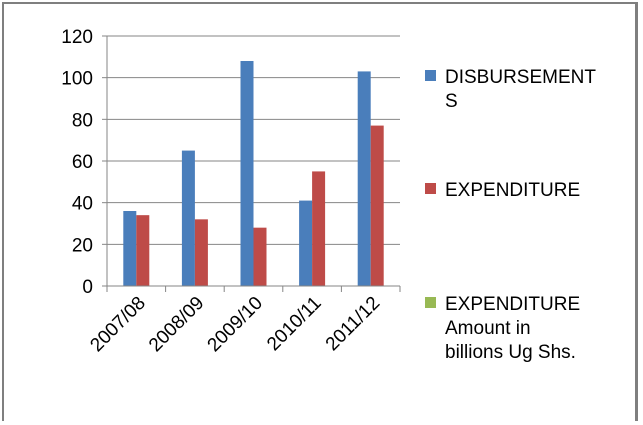 Image resolution: width=643 pixels, height=425 pixels. Describe the element at coordinates (87, 287) in the screenshot. I see `y-tick-label: 0` at that location.